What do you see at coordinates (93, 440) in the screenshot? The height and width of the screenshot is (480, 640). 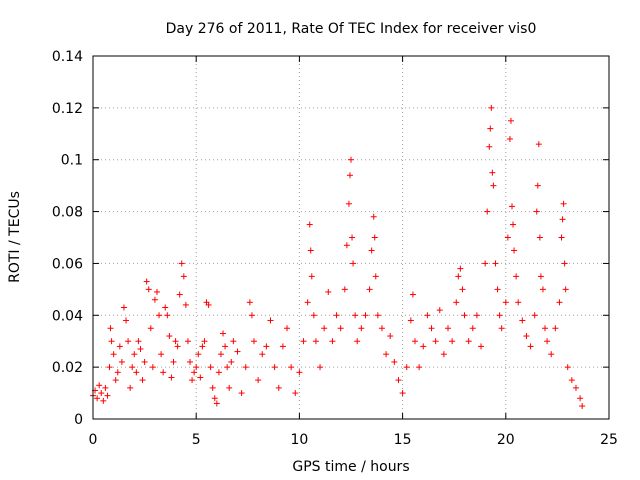 I see `x-tick-label: 0` at bounding box center [93, 440].